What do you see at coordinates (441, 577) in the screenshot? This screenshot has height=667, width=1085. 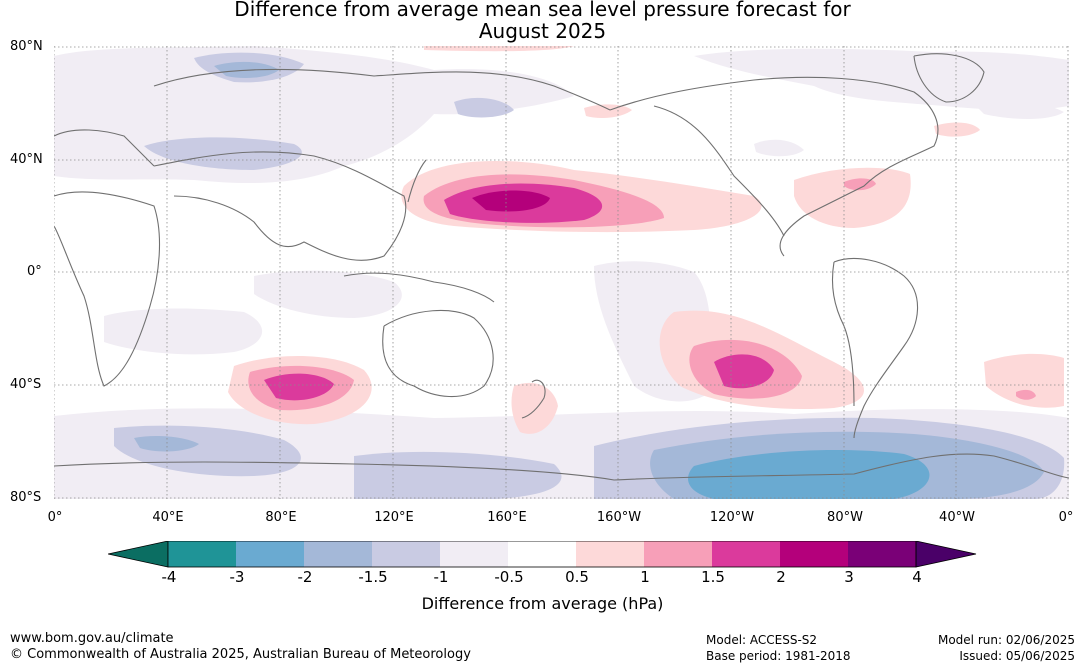 I see `colorbar-tick: -1` at bounding box center [441, 577].